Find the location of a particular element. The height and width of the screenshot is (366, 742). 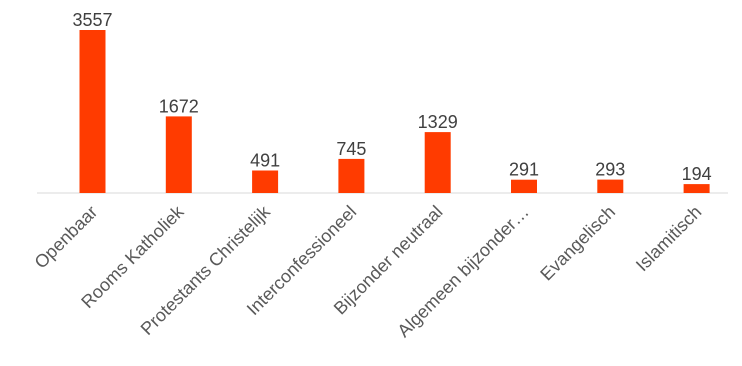

data-label-2: 491 is located at coordinates (265, 161).